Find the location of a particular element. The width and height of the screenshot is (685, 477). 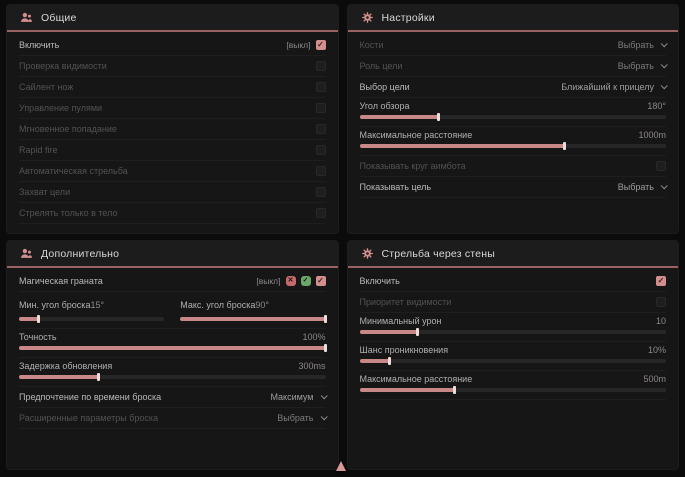

setting-label: Кости is located at coordinates (371, 45).